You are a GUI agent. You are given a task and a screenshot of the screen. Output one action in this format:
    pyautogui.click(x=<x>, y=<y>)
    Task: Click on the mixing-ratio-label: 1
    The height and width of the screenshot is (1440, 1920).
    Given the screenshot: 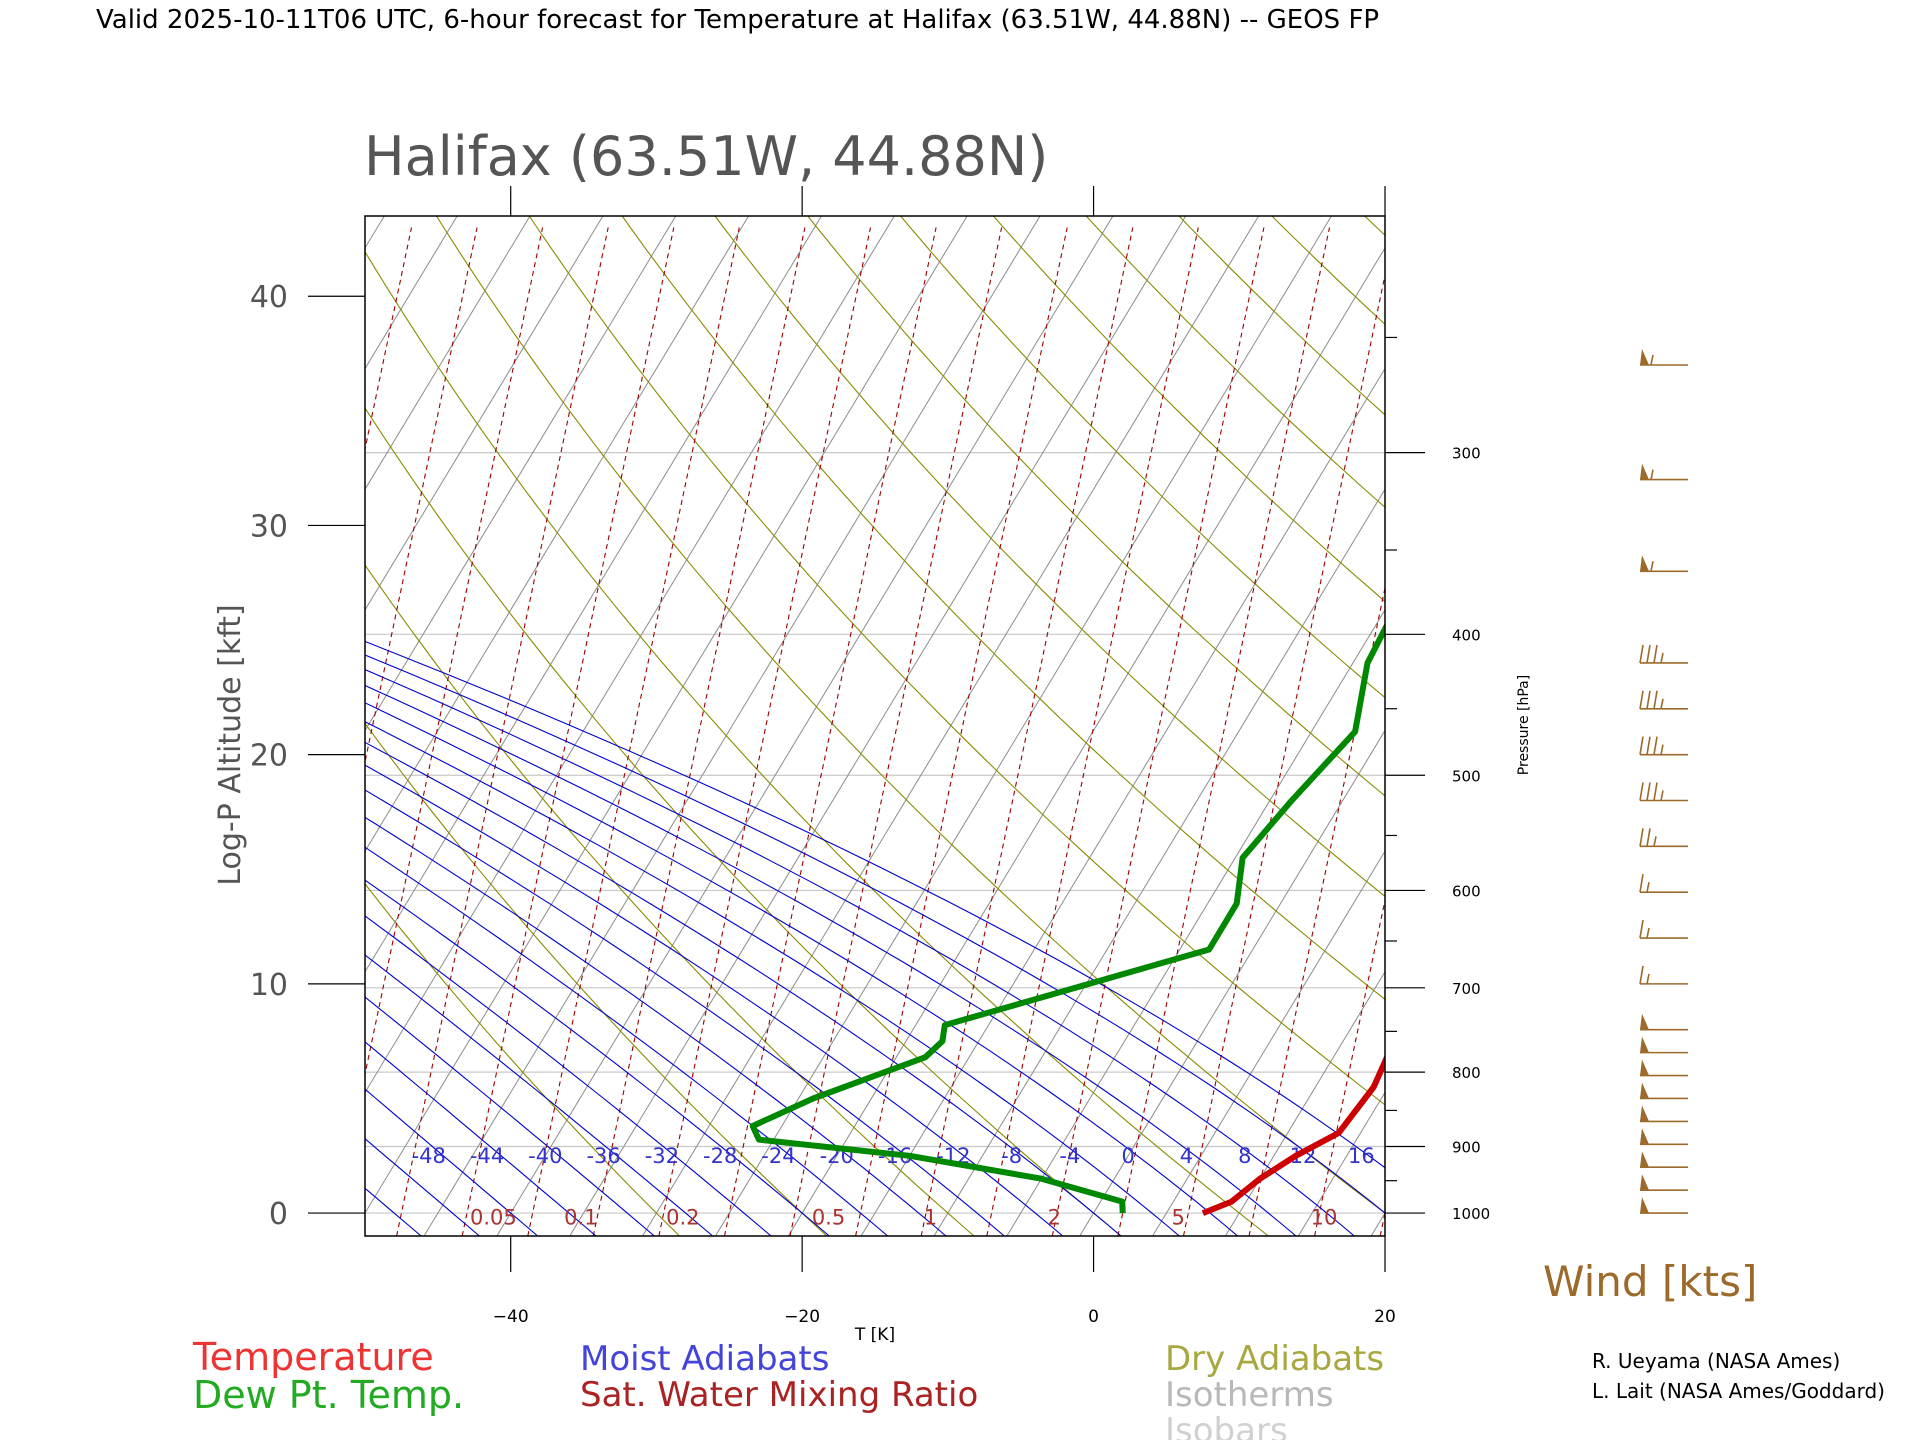 What is the action you would take?
    pyautogui.click(x=930, y=1218)
    